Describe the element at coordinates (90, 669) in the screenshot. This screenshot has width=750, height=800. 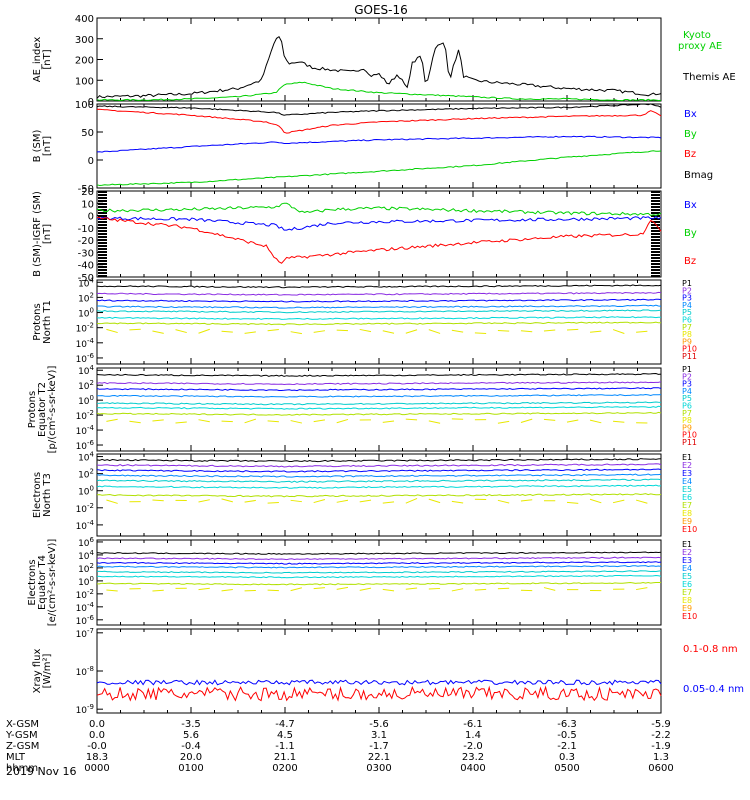
I see `tick-exponent: -8` at that location.